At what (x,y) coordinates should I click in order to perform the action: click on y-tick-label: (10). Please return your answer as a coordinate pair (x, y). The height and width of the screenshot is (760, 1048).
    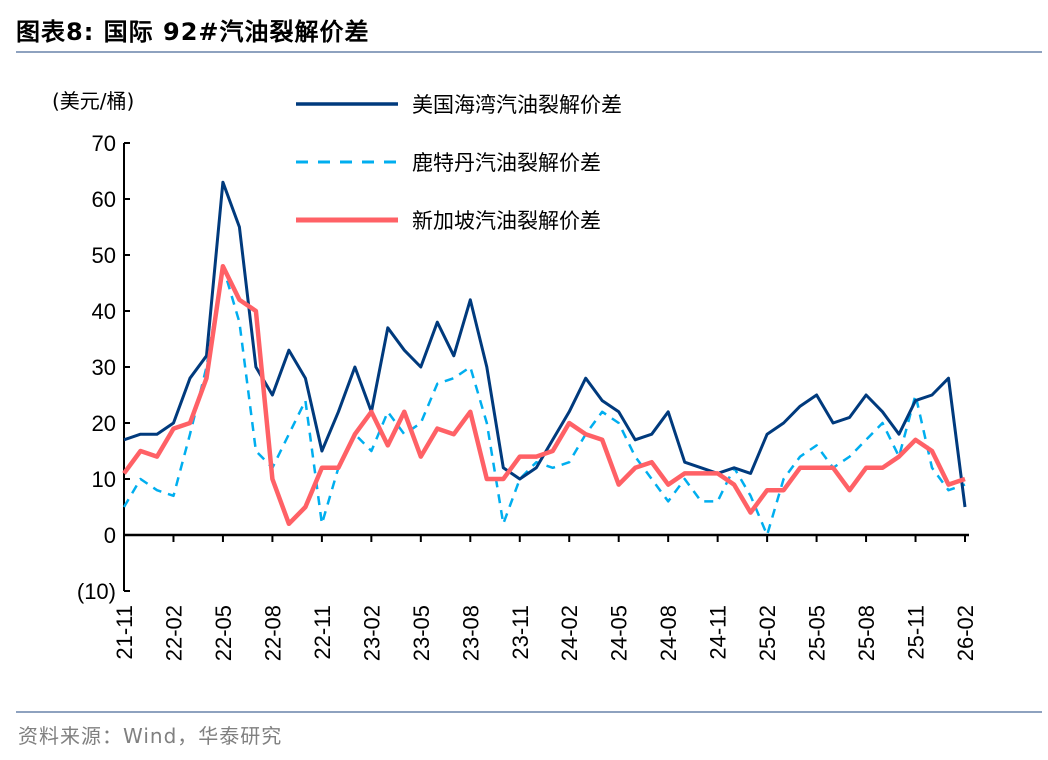
    Looking at the image, I should click on (96, 591).